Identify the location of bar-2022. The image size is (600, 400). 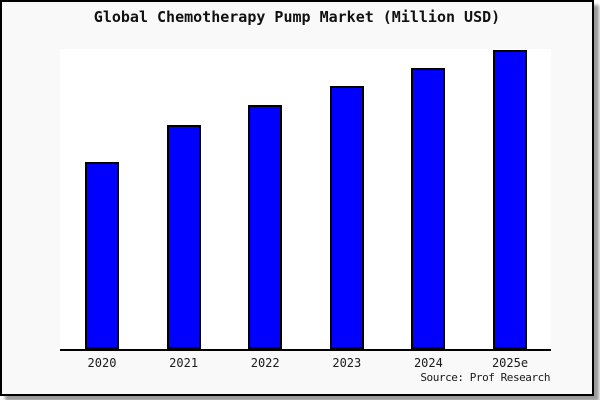
(265, 227).